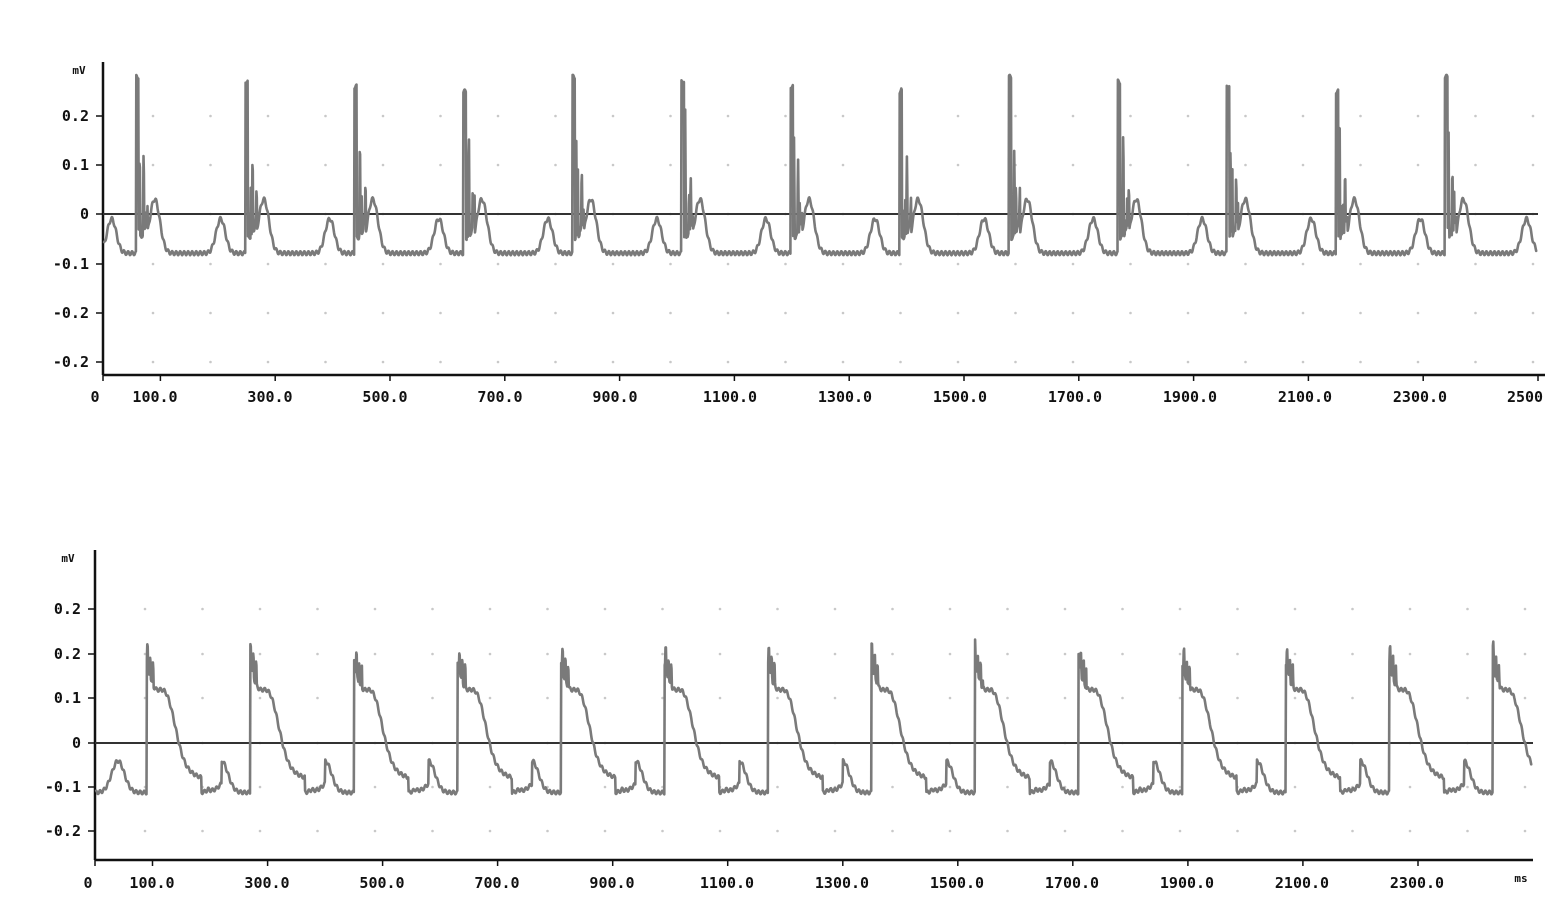  What do you see at coordinates (960, 397) in the screenshot?
I see `x-tick-label: 1500.0` at bounding box center [960, 397].